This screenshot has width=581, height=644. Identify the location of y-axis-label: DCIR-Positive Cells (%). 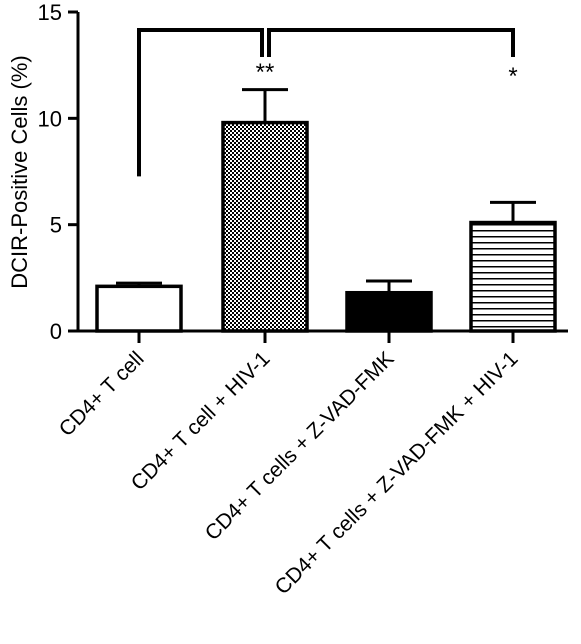
(19, 171).